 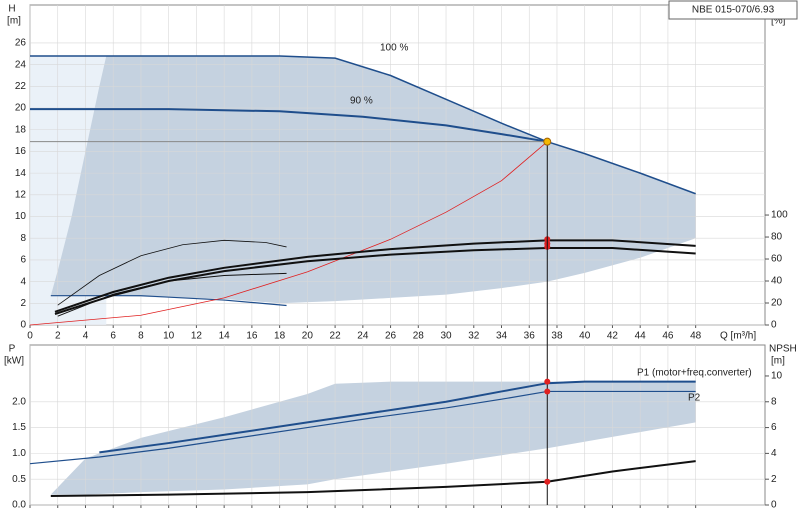 What do you see at coordinates (19, 453) in the screenshot?
I see `y-tick-label: 1.0` at bounding box center [19, 453].